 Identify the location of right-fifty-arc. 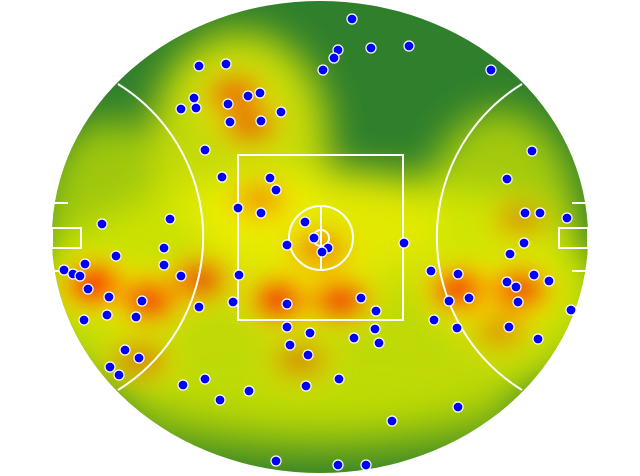
(479, 237).